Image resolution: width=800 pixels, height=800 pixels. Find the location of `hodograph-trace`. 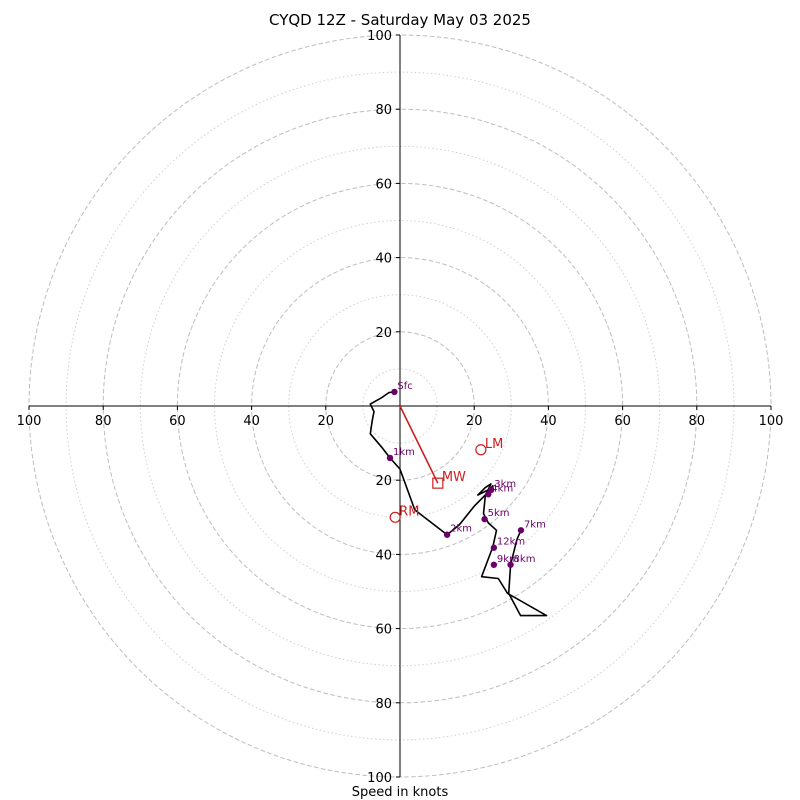

hodograph-trace is located at coordinates (458, 504).